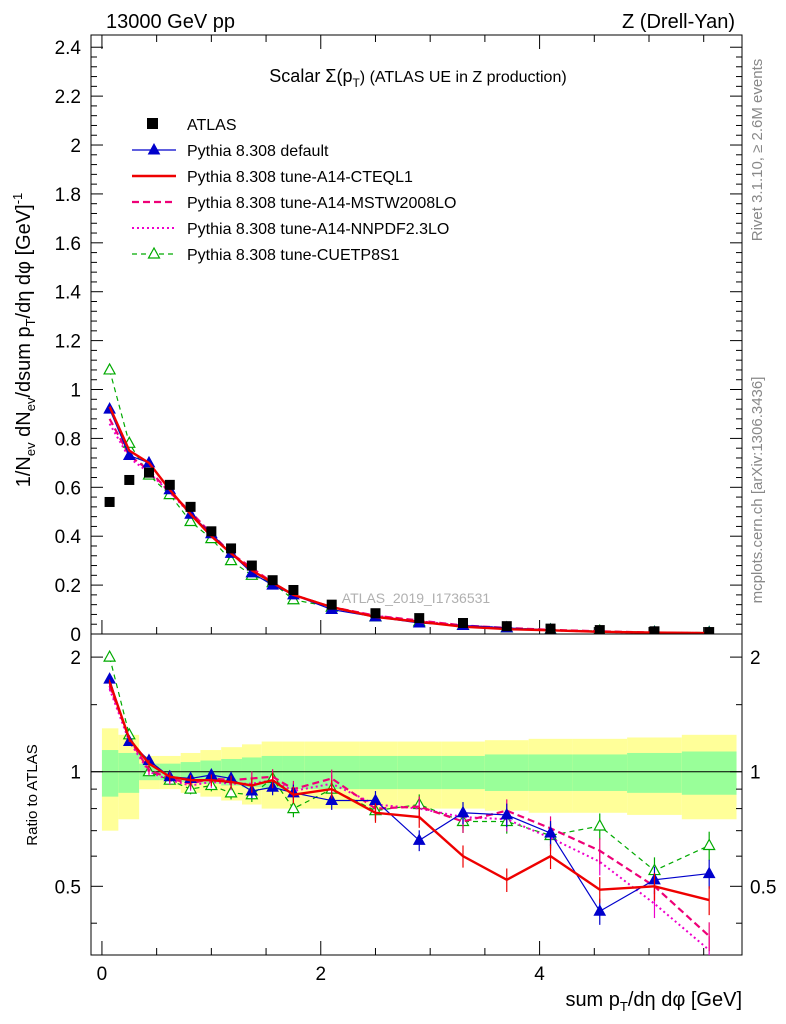 The image size is (786, 1024). I want to click on y-tick-label-bottom: 1, so click(75, 773).